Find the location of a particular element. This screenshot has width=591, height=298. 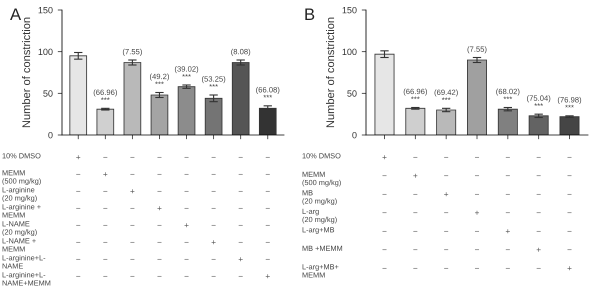

chart-title: B is located at coordinates (309, 14).